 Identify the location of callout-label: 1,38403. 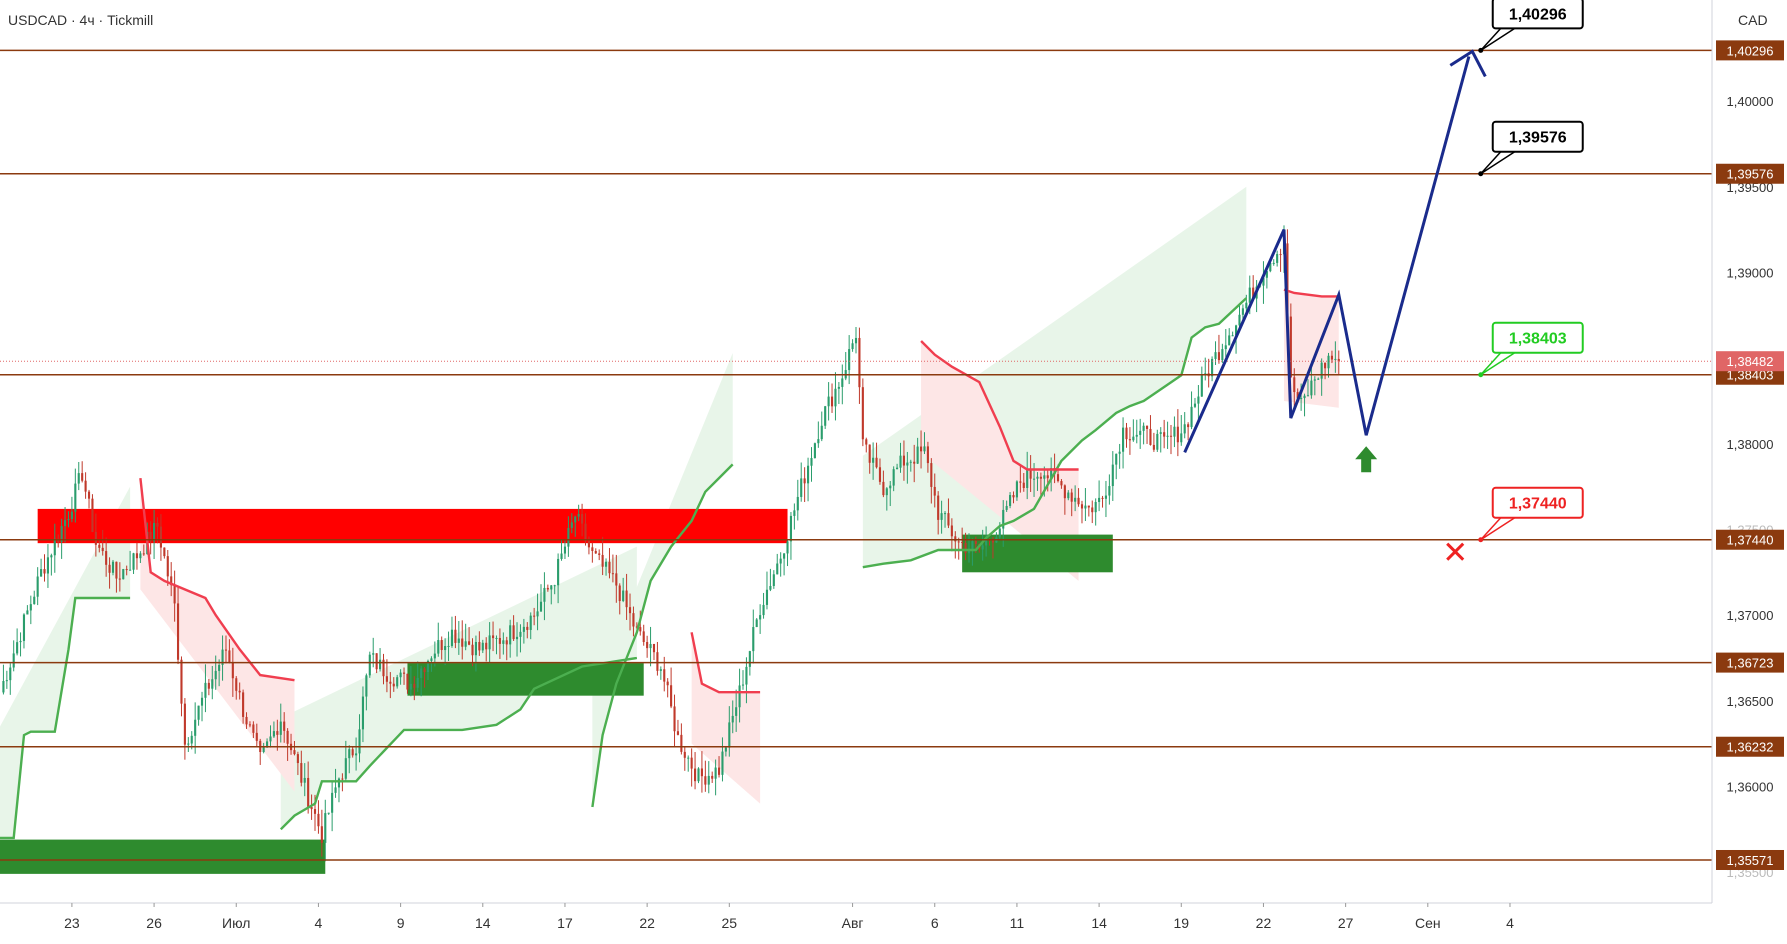
(1538, 339).